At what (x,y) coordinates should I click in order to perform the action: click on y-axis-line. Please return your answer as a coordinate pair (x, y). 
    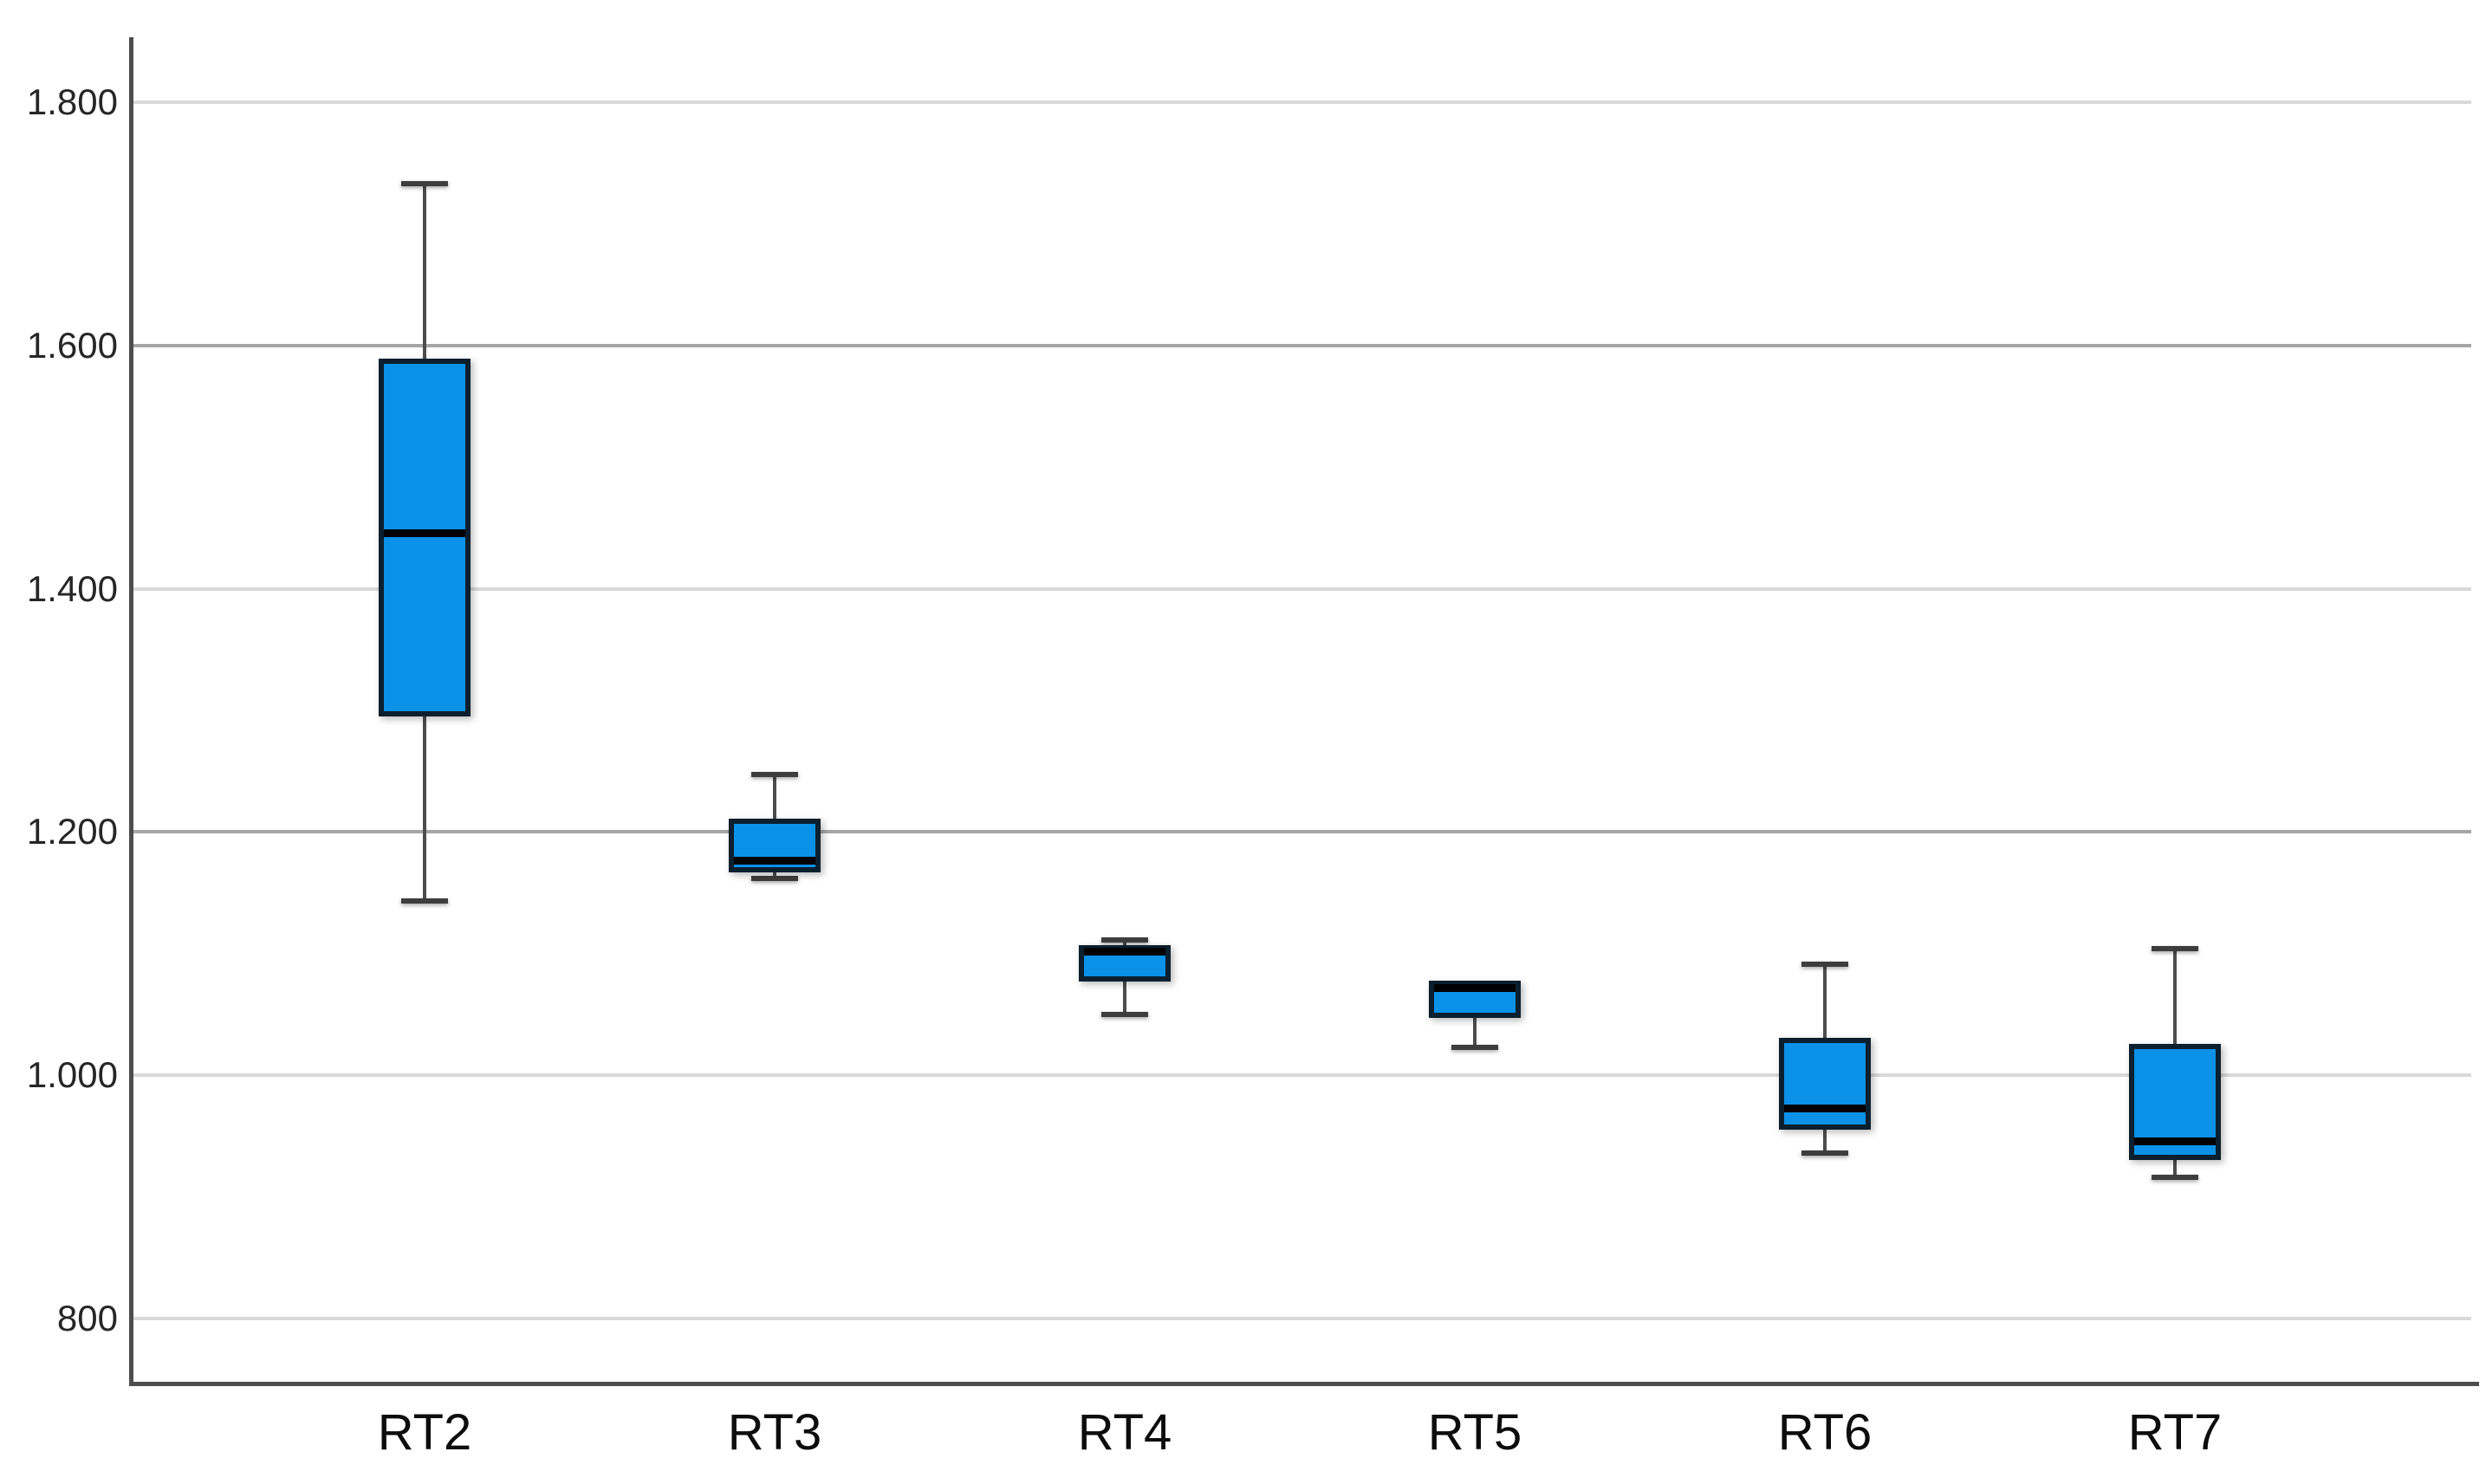
    Looking at the image, I should click on (131, 711).